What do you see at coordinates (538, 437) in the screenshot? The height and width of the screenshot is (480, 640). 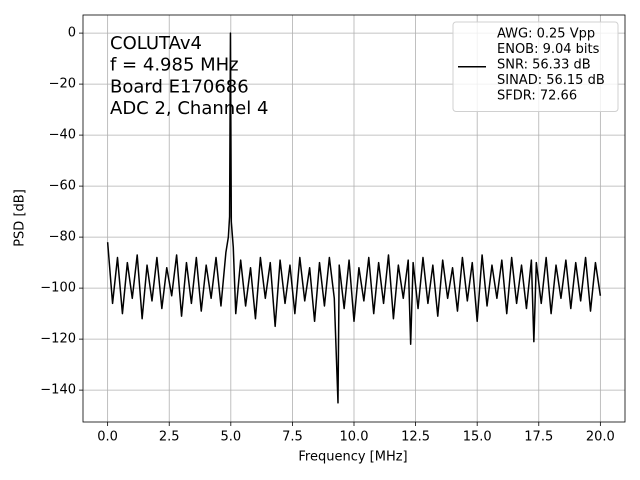 I see `x-tick-label: 17.5` at bounding box center [538, 437].